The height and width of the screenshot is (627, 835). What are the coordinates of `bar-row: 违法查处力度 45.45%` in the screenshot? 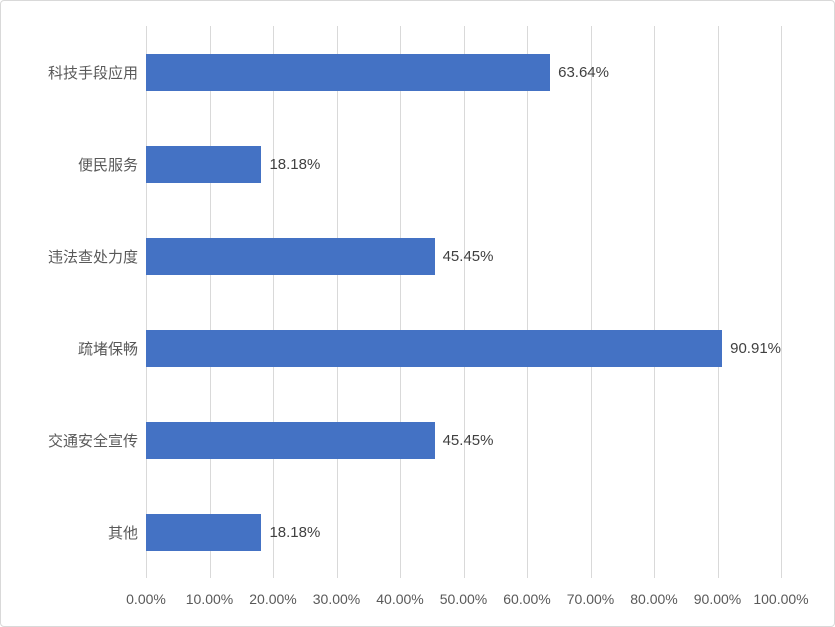 It's located at (391, 256).